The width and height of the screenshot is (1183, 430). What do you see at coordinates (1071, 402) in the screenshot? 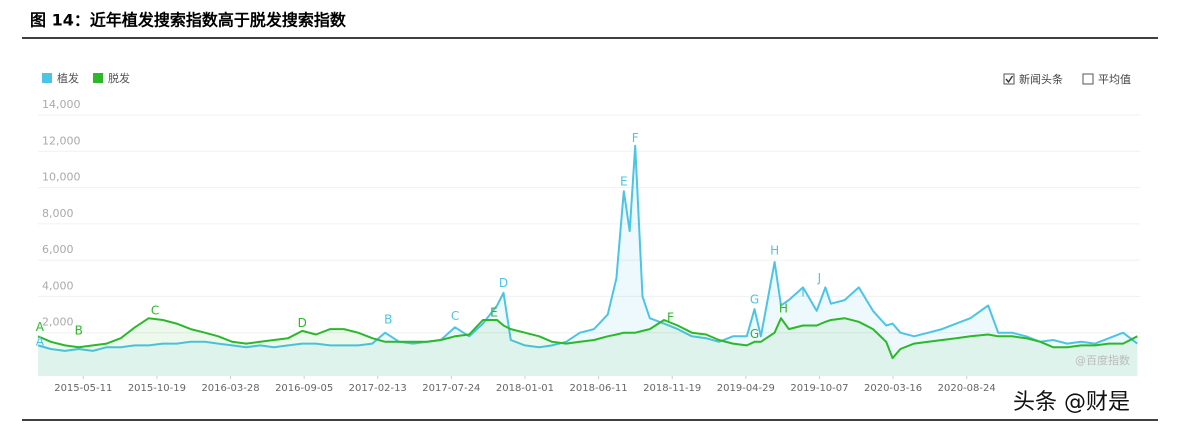
I see `watermark: 头条 @财是` at bounding box center [1071, 402].